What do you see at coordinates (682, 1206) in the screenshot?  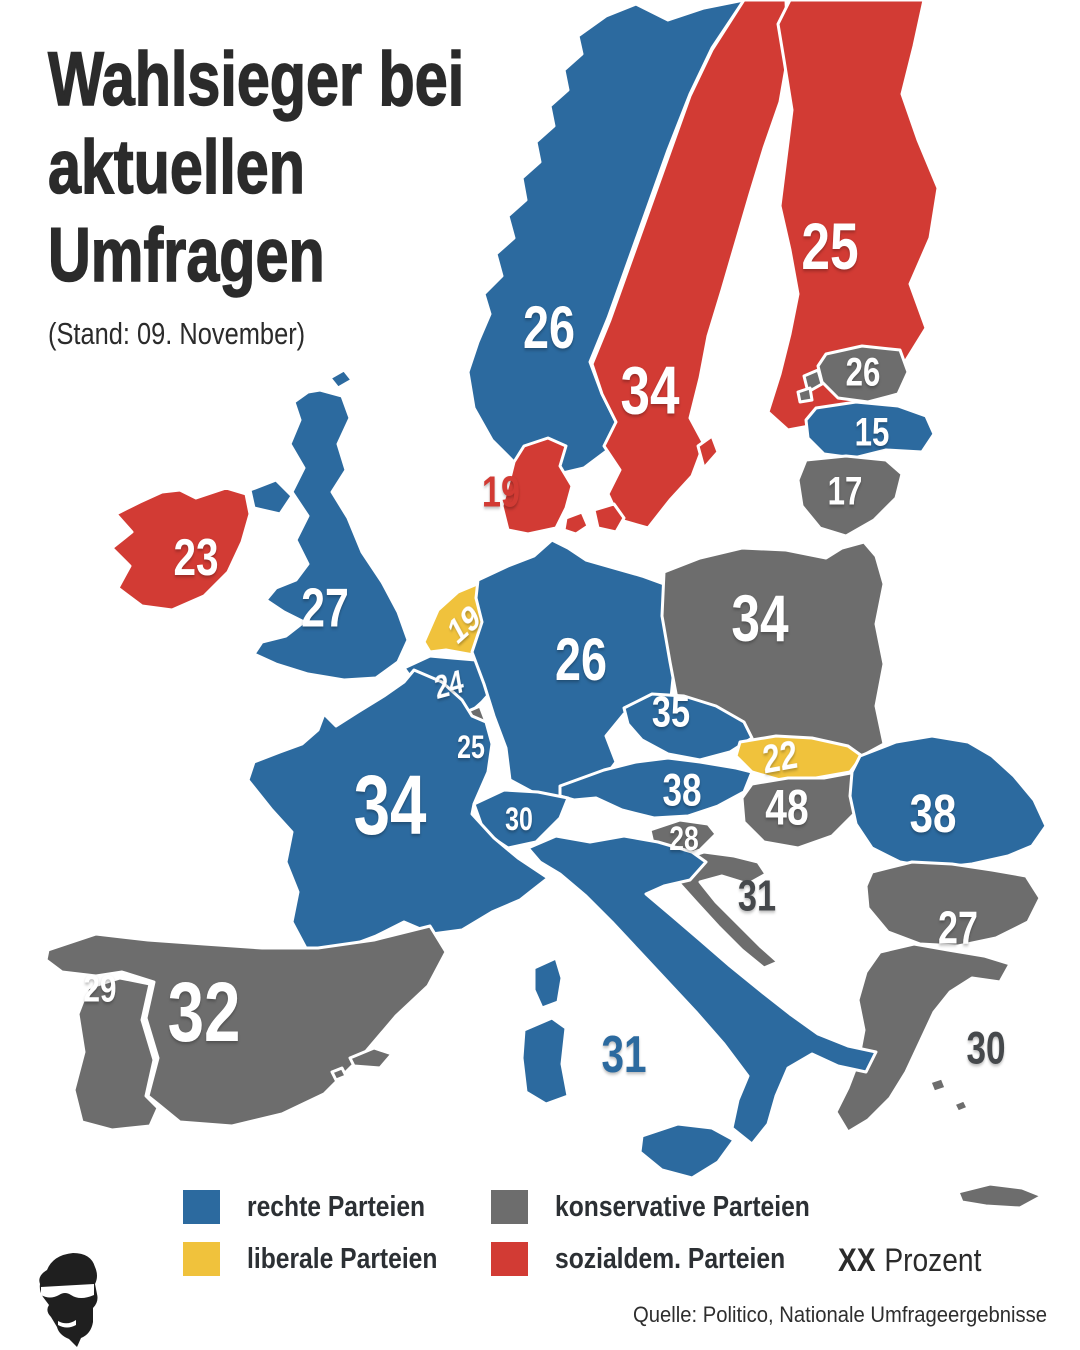 I see `legend-label-konservativ: konservative Parteien` at bounding box center [682, 1206].